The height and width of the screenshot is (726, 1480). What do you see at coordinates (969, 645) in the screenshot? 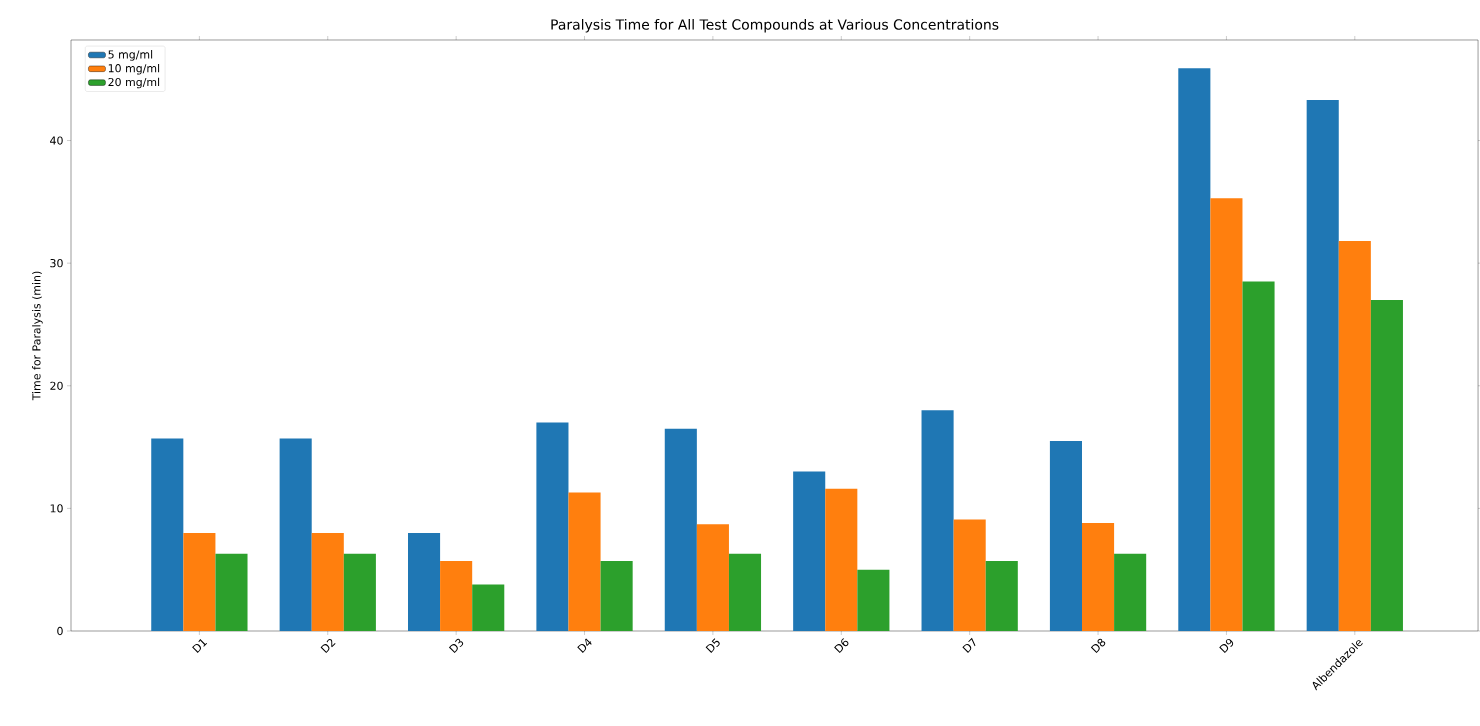
I see `x-tick-label: D7` at bounding box center [969, 645].